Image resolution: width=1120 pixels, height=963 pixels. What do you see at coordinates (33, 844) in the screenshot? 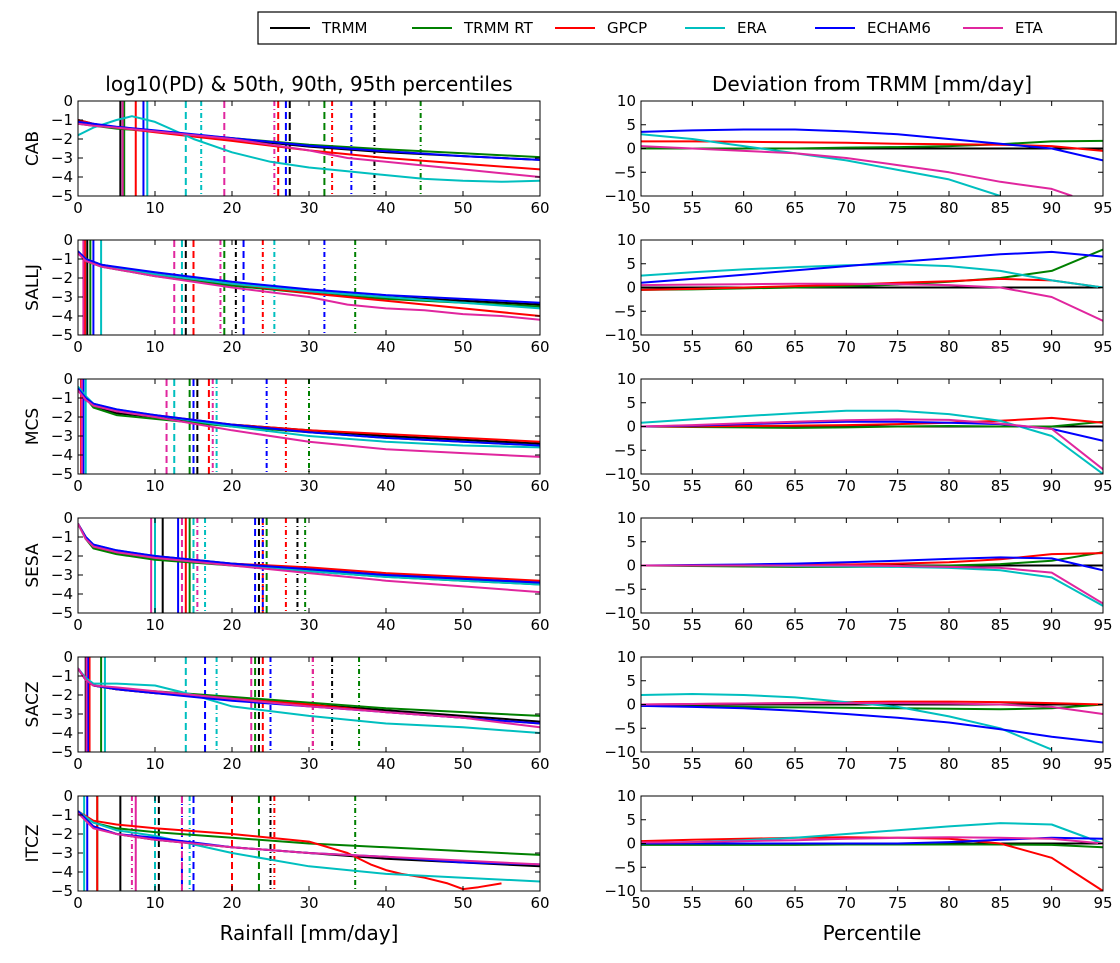
I see `row-label-itcz: ITCZ` at bounding box center [33, 844].